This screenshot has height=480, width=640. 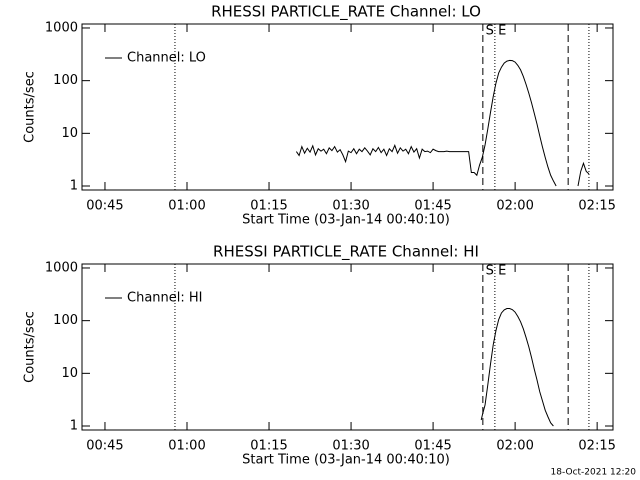 I want to click on legend-label: Channel: HI, so click(x=165, y=298).